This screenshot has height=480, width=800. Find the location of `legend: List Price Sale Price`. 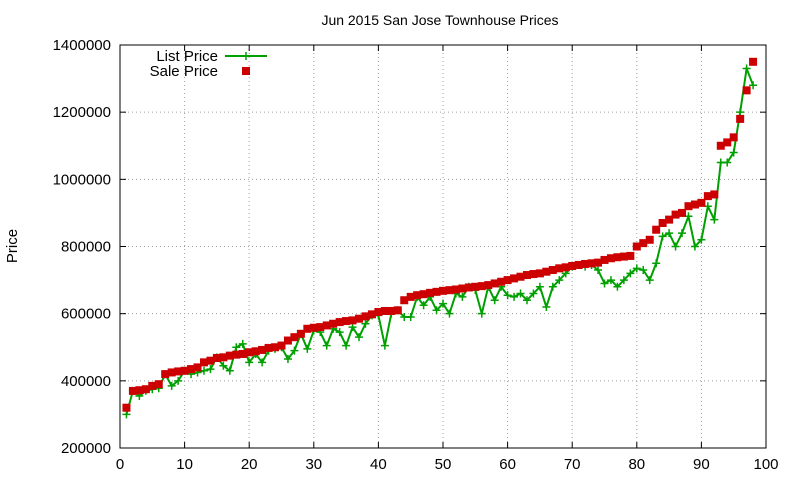

legend: List Price Sale Price is located at coordinates (208, 64).